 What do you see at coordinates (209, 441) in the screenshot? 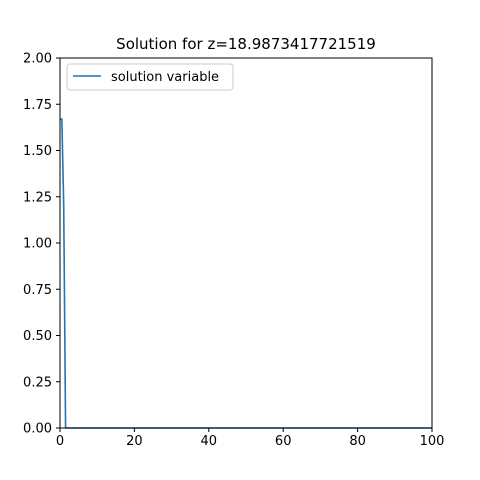
I see `x-tick-label: 40` at bounding box center [209, 441].